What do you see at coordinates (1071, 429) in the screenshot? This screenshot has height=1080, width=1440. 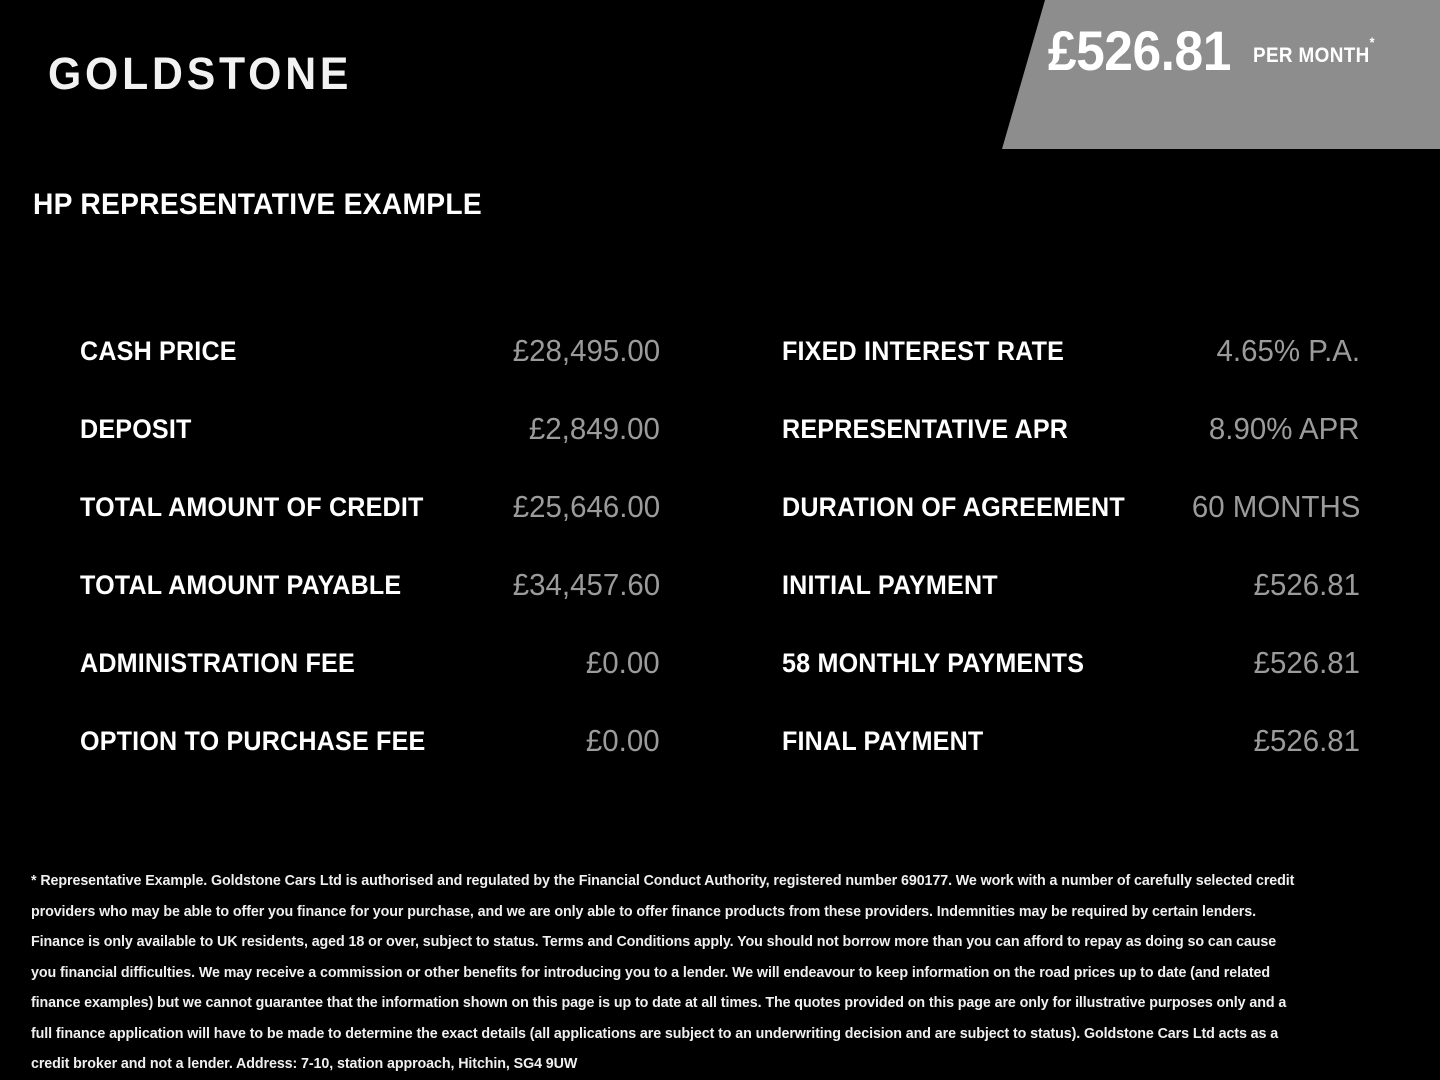 I see `table-row: REPRESENTATIVE APR 8.90% APR` at bounding box center [1071, 429].